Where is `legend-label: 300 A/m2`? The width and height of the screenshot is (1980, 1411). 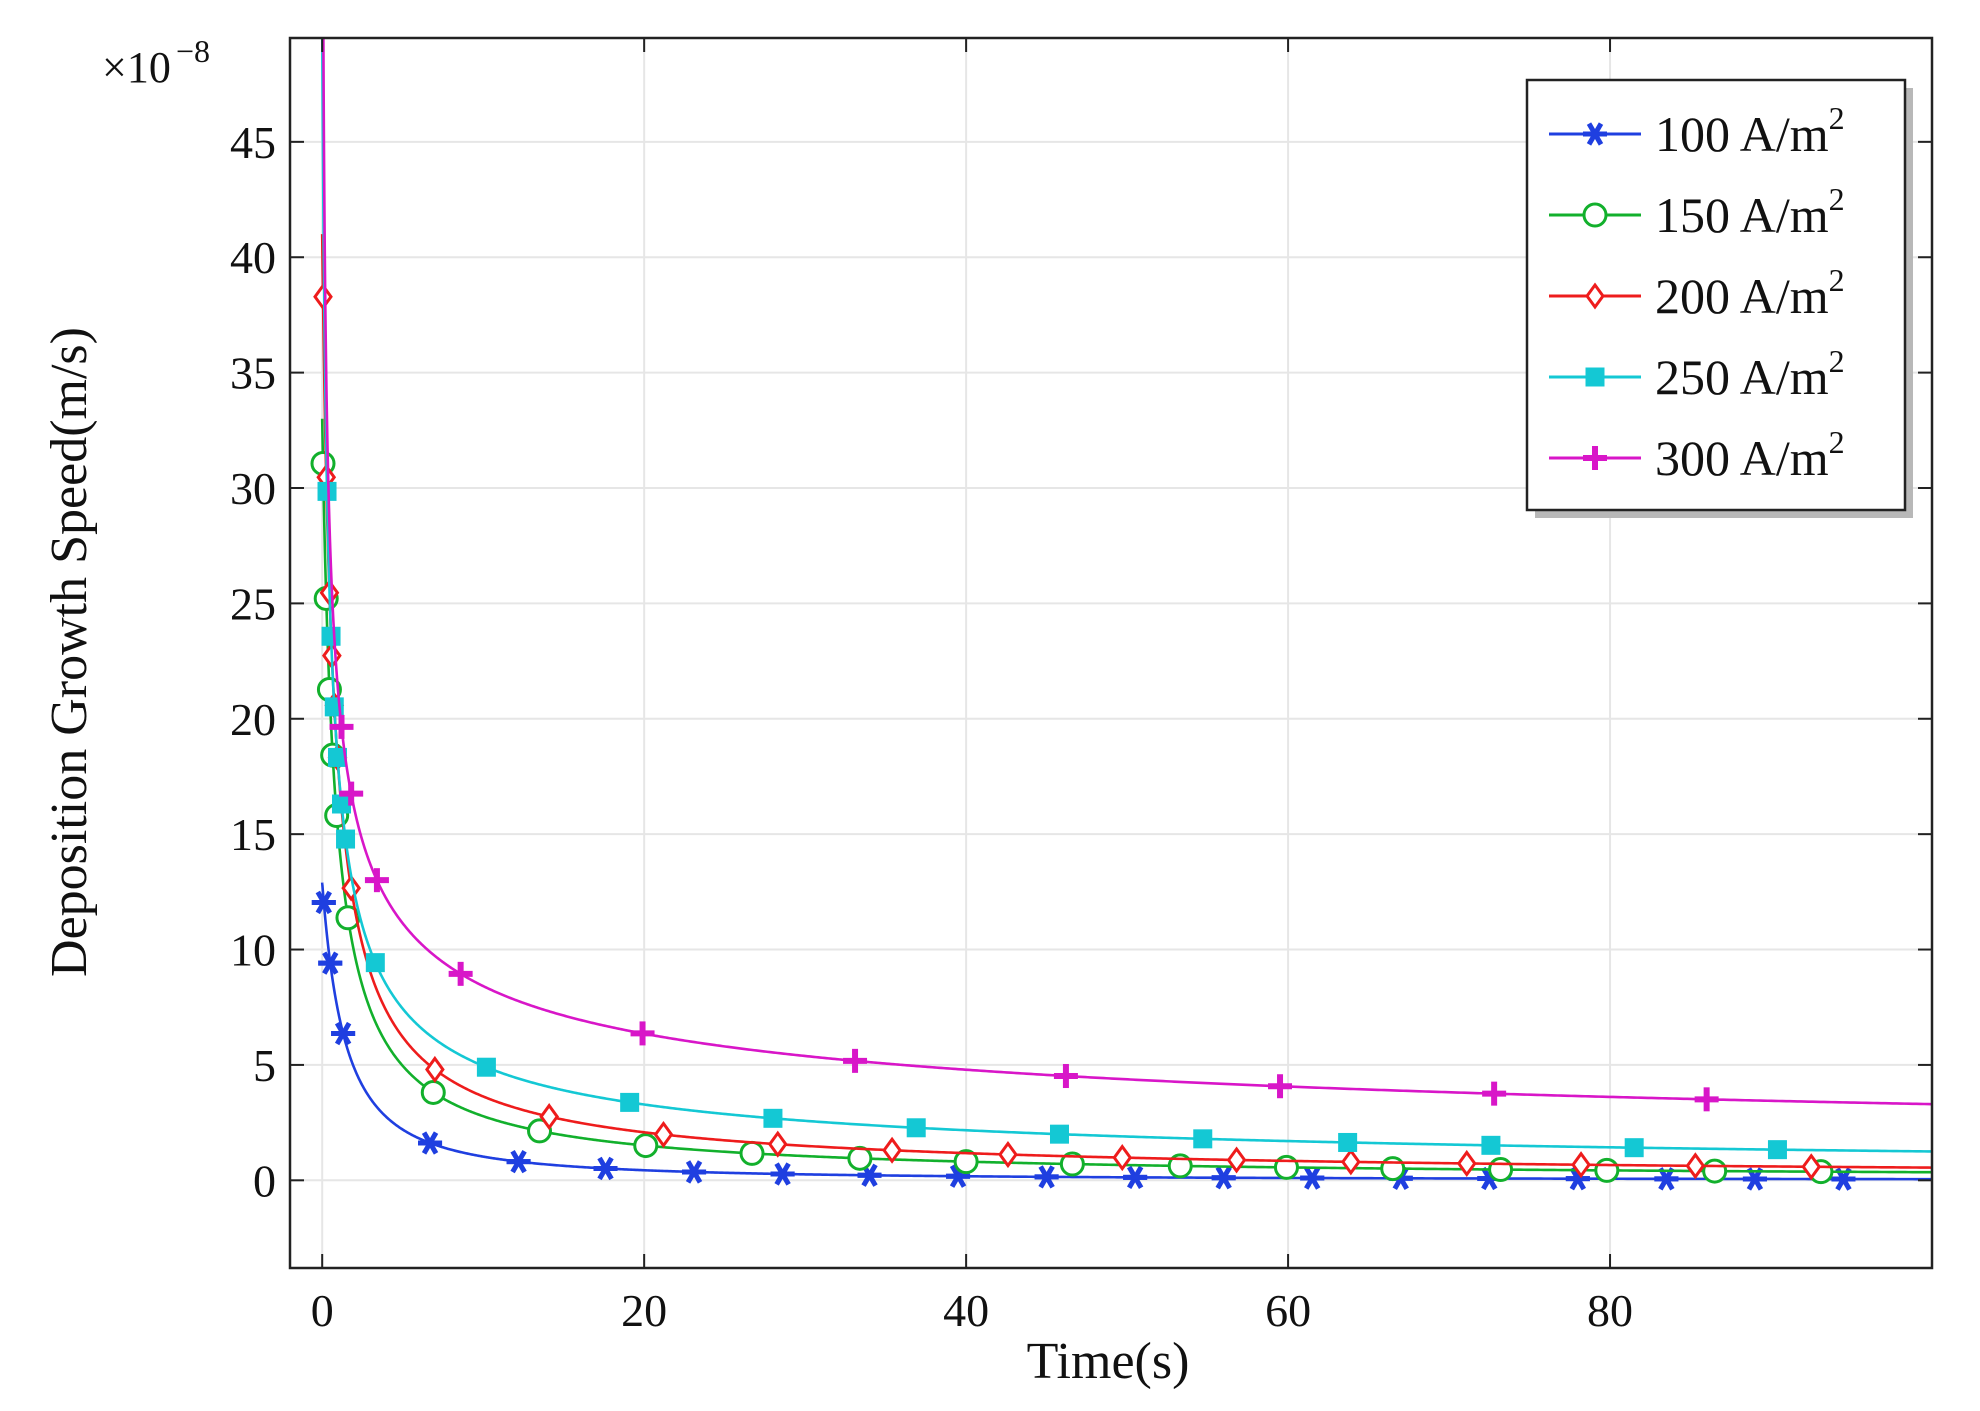
legend-label: 300 A/m2 is located at coordinates (1750, 455).